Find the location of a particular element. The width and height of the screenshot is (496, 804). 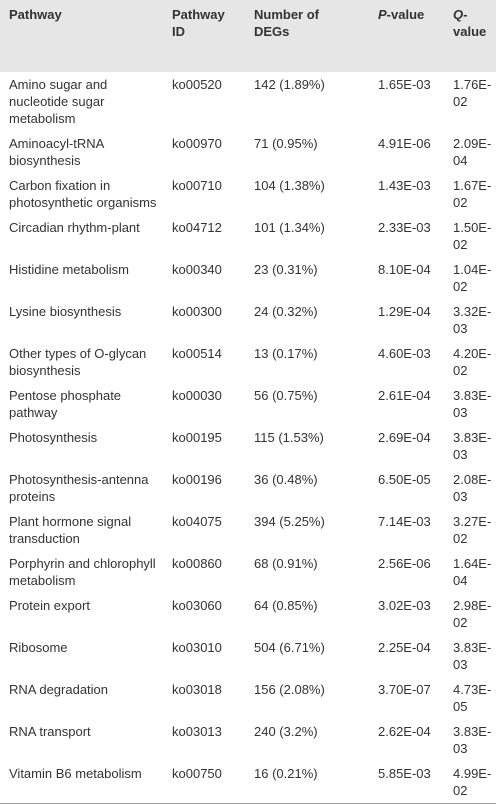

cell: 4.99E-02 is located at coordinates (472, 782).